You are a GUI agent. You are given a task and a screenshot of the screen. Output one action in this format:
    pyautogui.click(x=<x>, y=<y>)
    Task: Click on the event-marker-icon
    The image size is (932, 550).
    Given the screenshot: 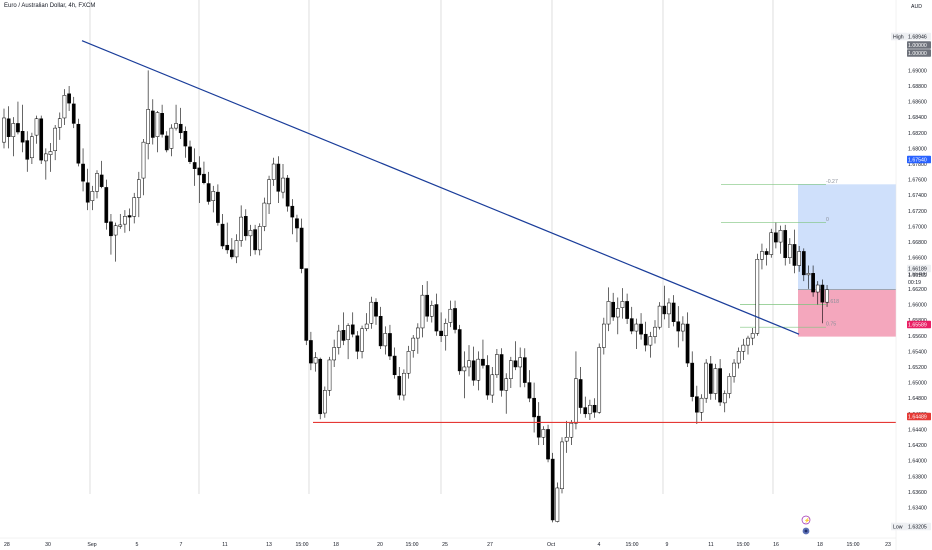 What is the action you would take?
    pyautogui.click(x=806, y=531)
    